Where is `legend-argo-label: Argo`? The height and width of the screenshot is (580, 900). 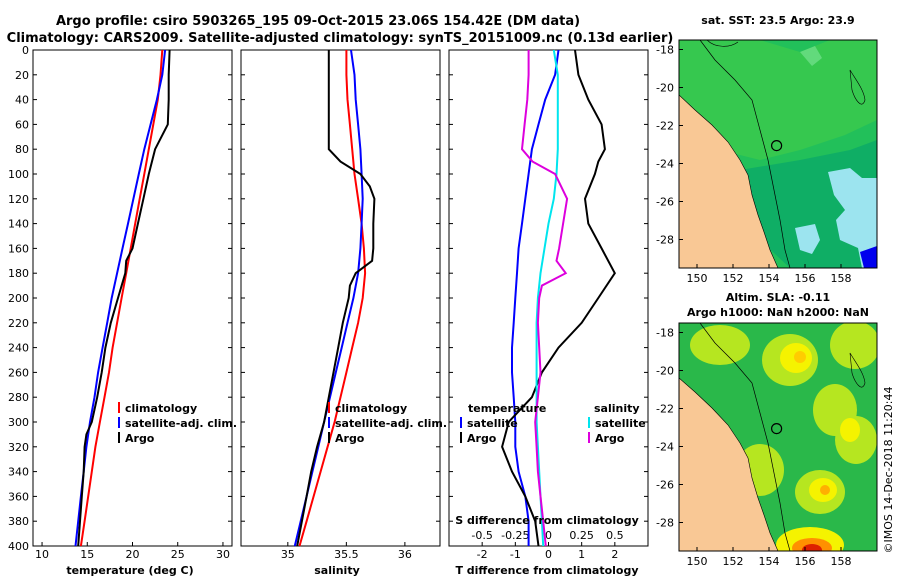 legend-argo-label: Argo is located at coordinates (140, 438).